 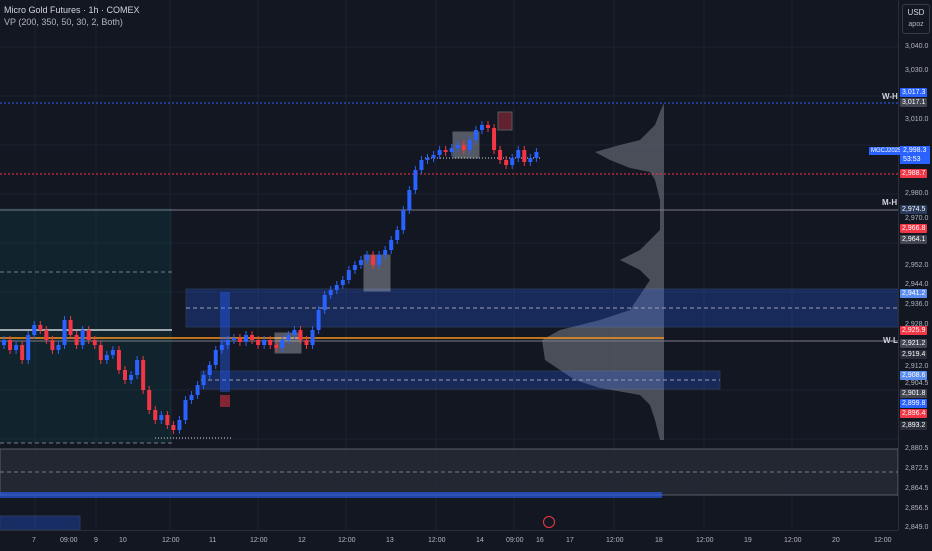 What do you see at coordinates (603, 271) in the screenshot?
I see `volume-profile` at bounding box center [603, 271].